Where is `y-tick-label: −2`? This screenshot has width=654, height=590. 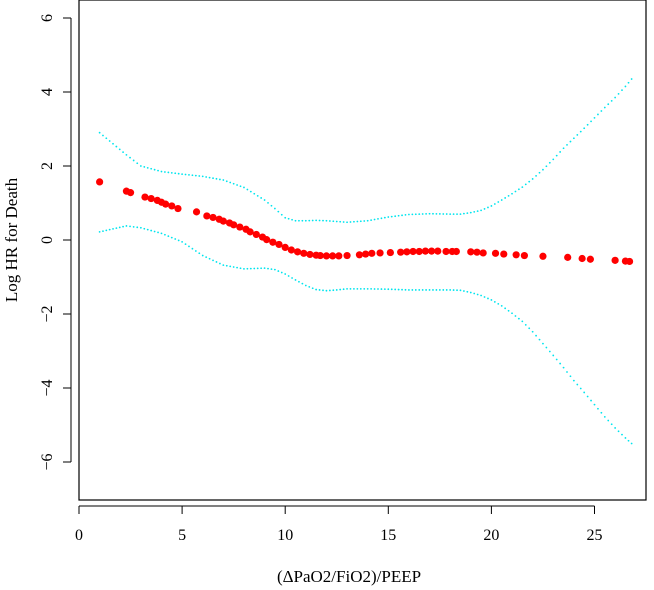 y-tick-label: −2 is located at coordinates (47, 313).